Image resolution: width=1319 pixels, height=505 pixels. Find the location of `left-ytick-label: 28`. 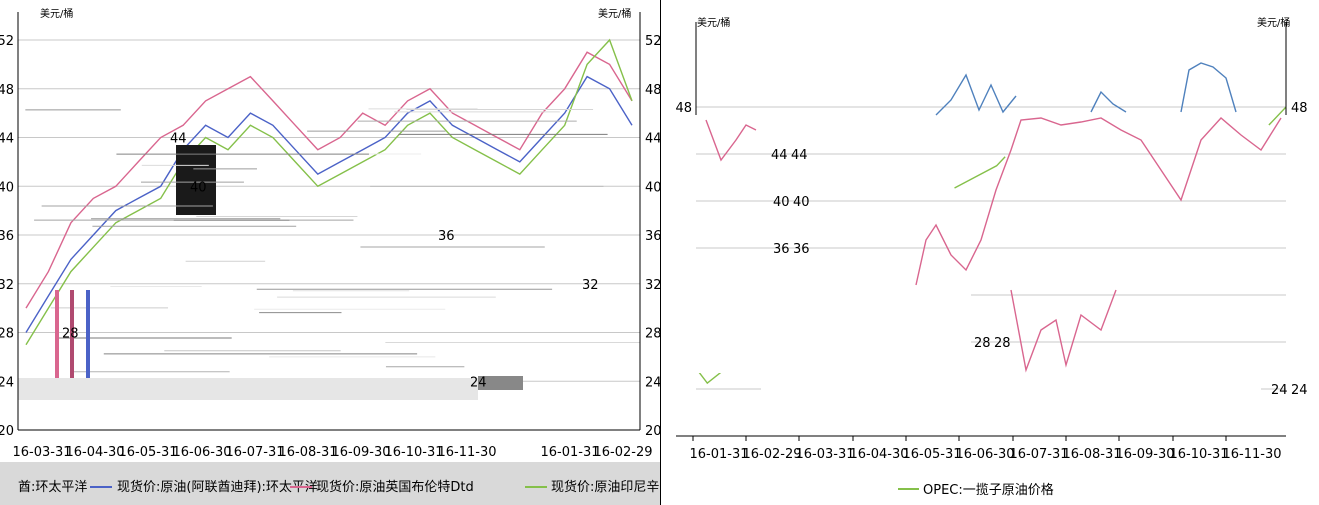

left-ytick-label: 28 is located at coordinates (7, 334).